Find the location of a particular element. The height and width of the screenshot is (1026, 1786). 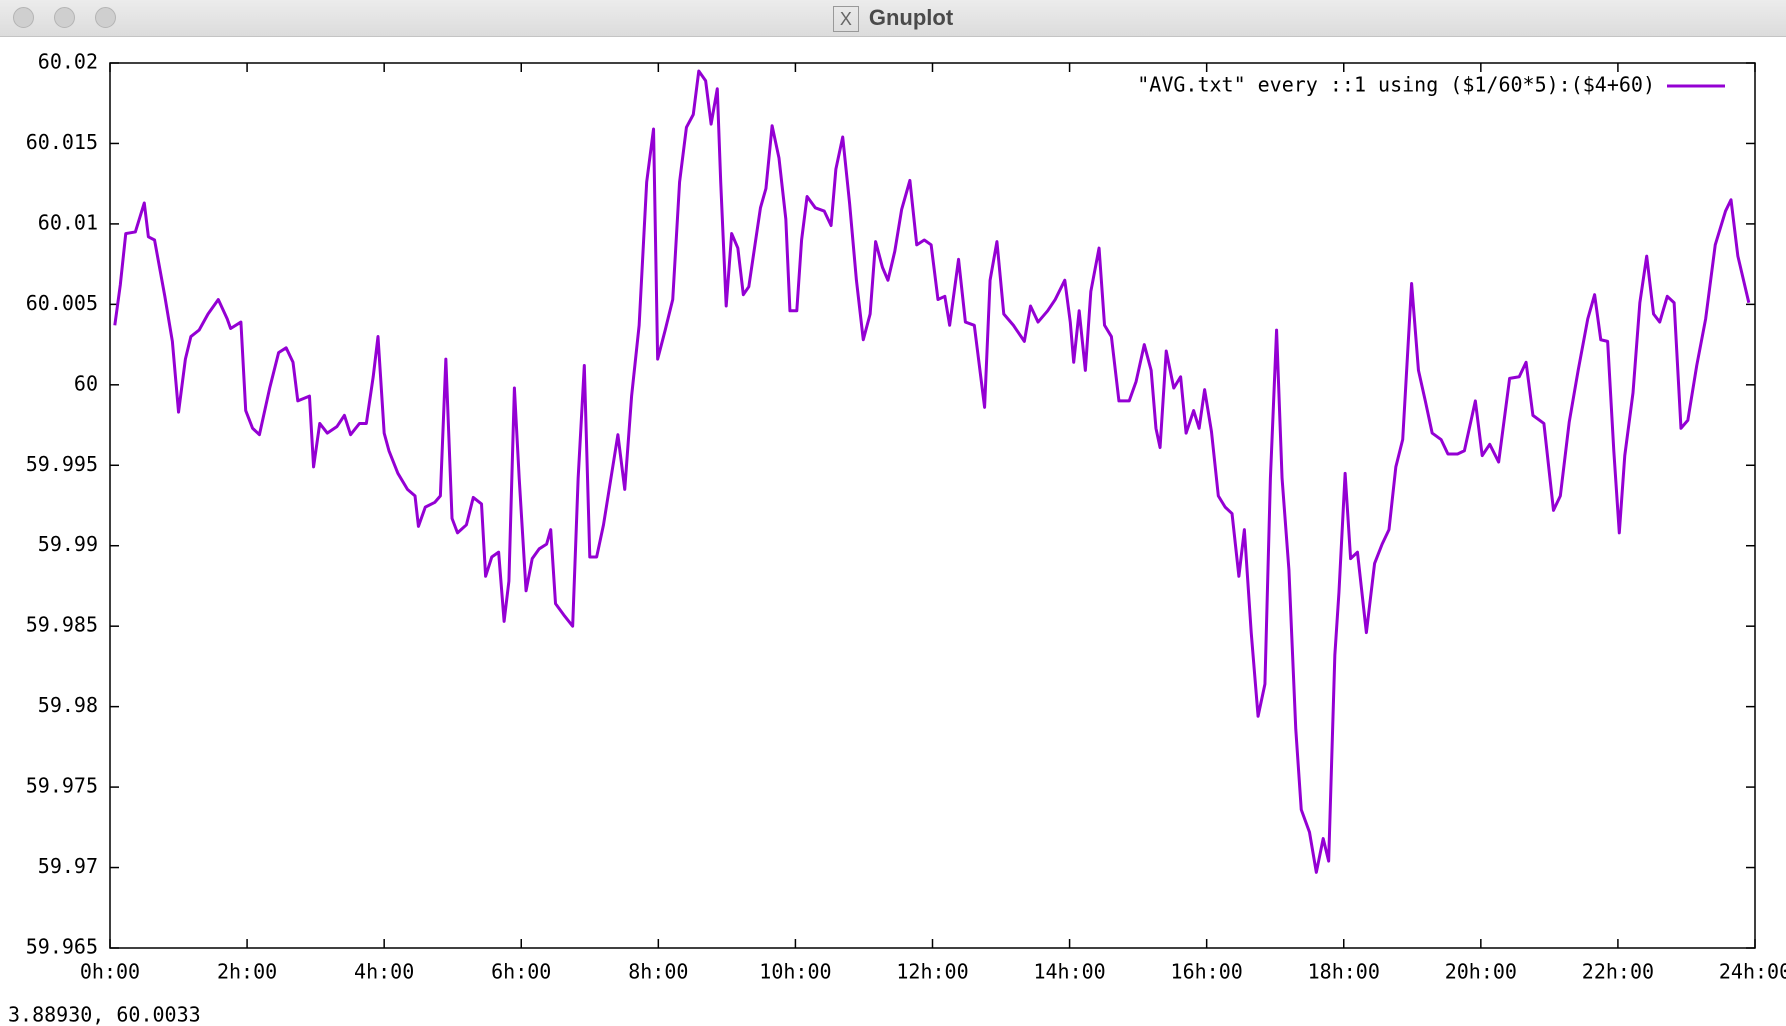

x-tick-label: 18h:00 is located at coordinates (1344, 972).